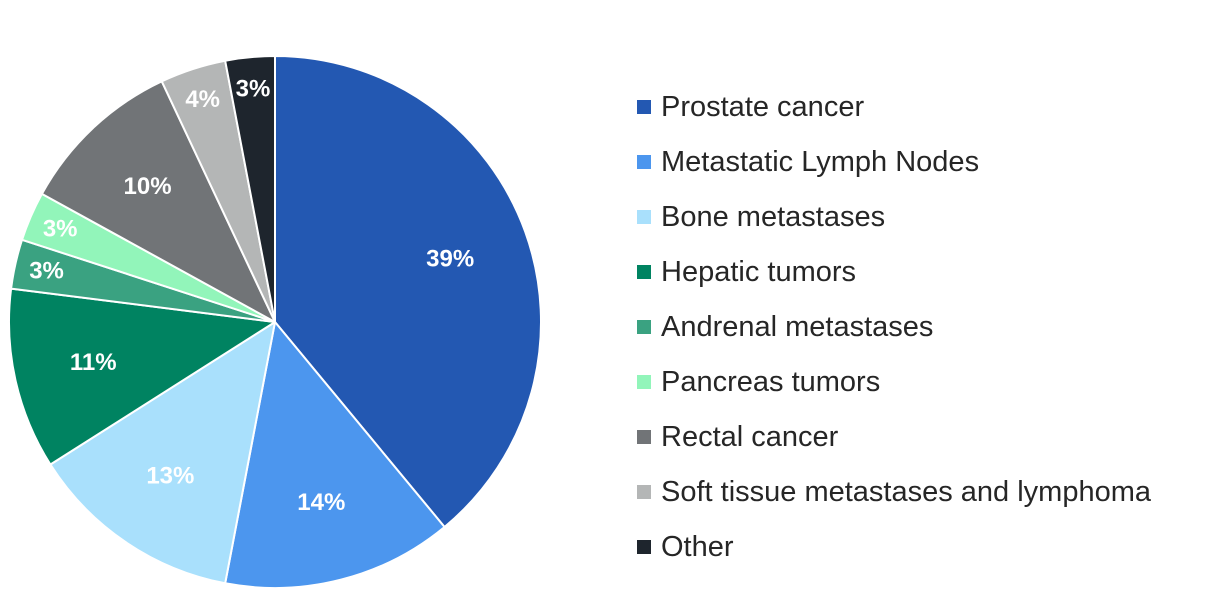  I want to click on slice-label-pancreas-tumors: 3%, so click(60, 229).